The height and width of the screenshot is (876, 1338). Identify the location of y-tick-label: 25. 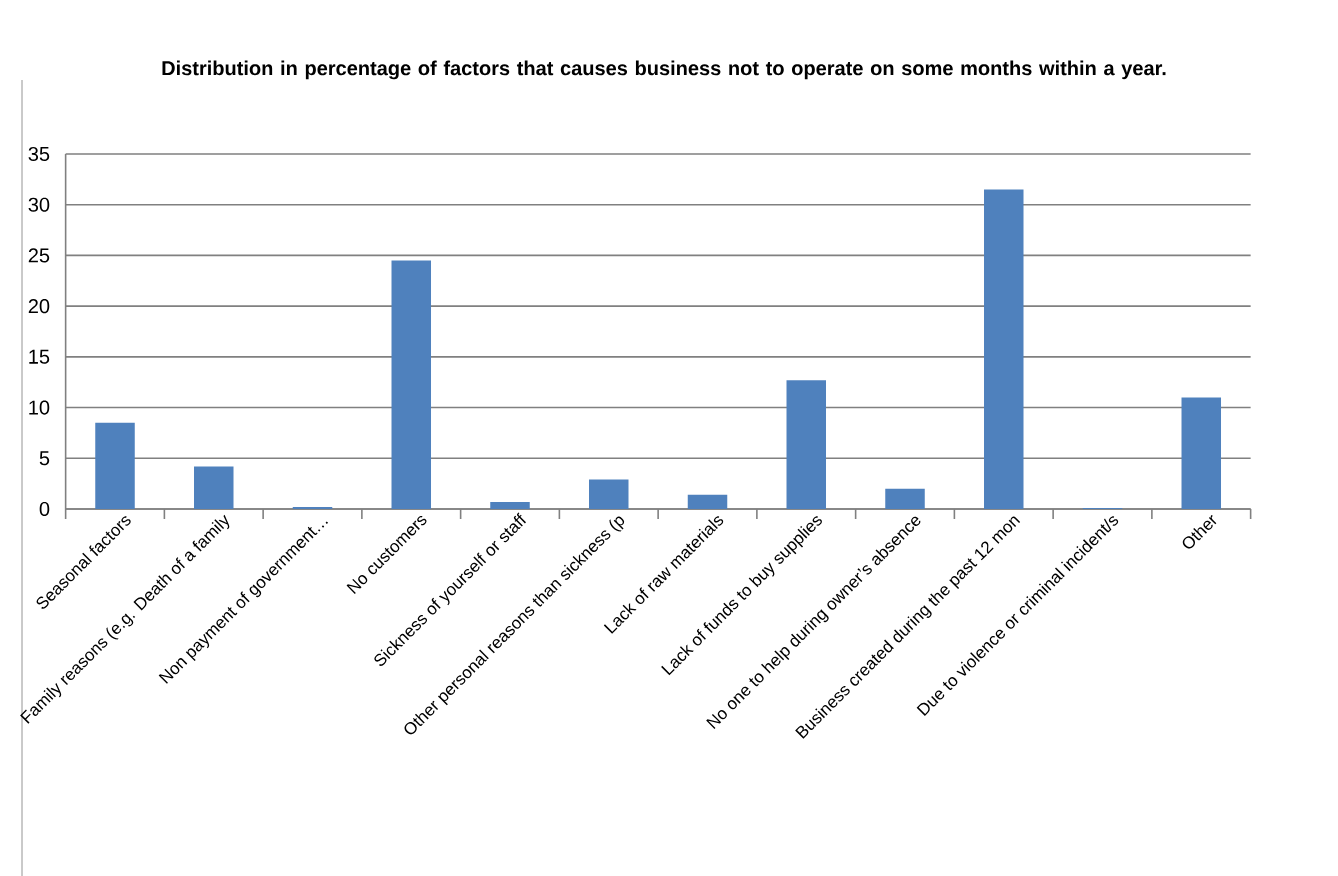
(39, 255).